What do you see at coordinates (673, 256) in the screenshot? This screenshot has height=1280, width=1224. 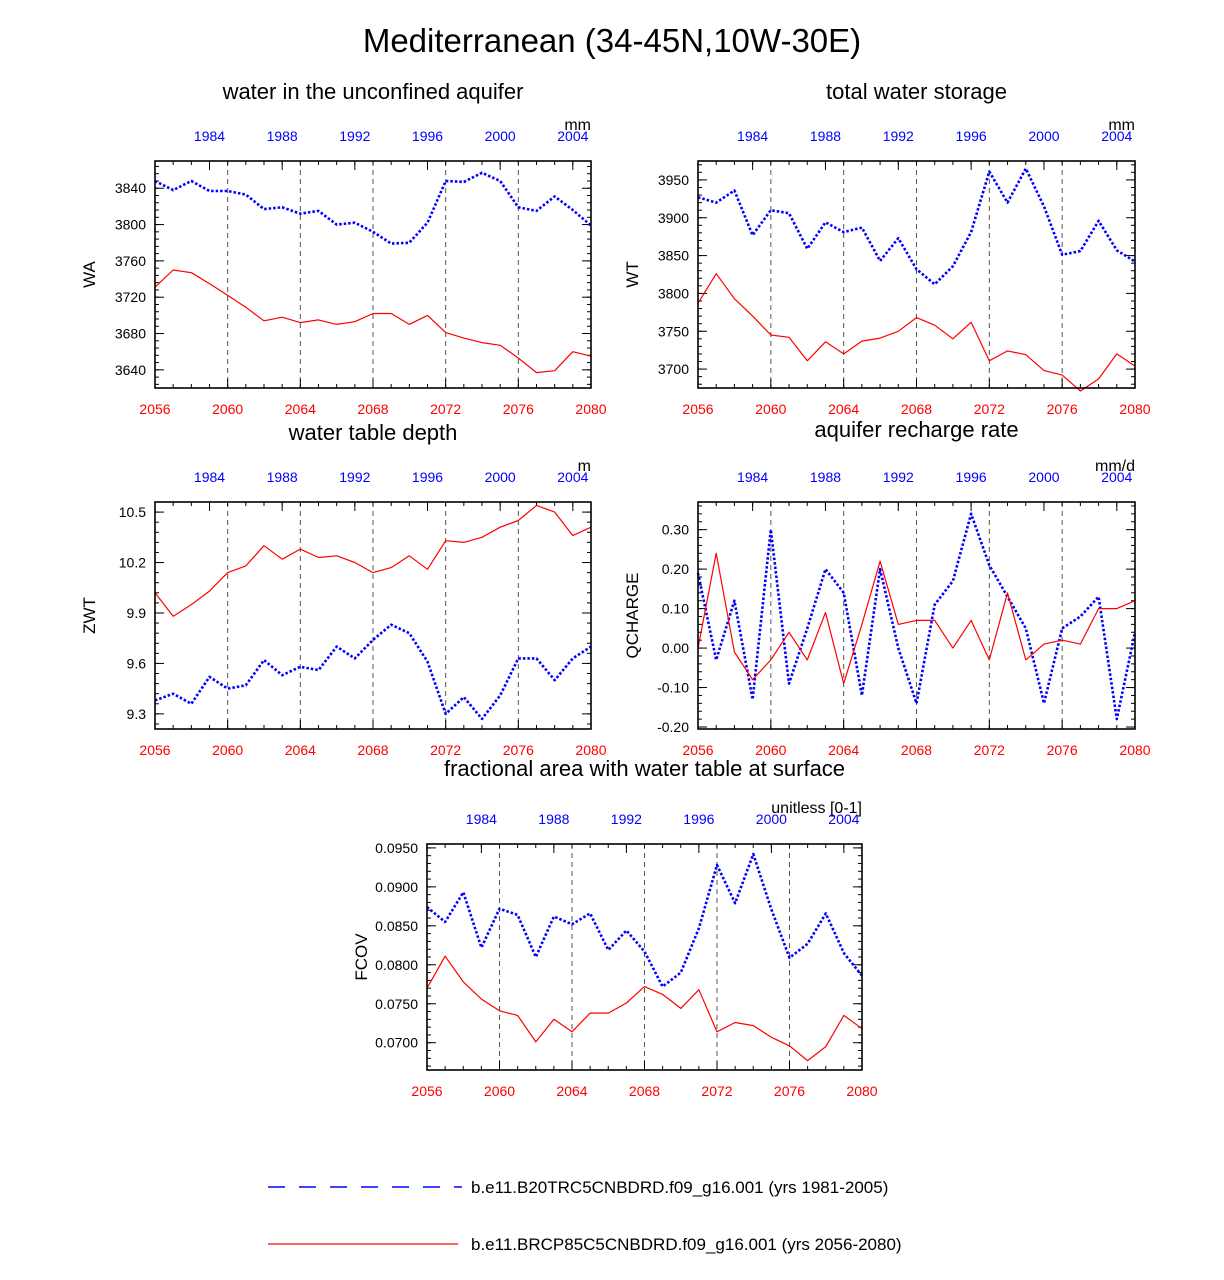 I see `y-tick-label: 3850` at bounding box center [673, 256].